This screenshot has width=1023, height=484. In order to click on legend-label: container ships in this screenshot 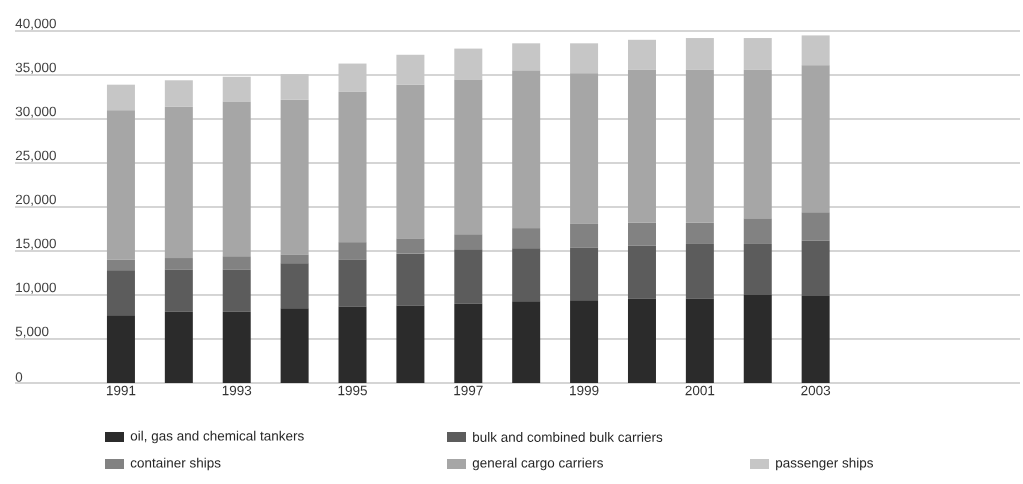, I will do `click(175, 464)`.